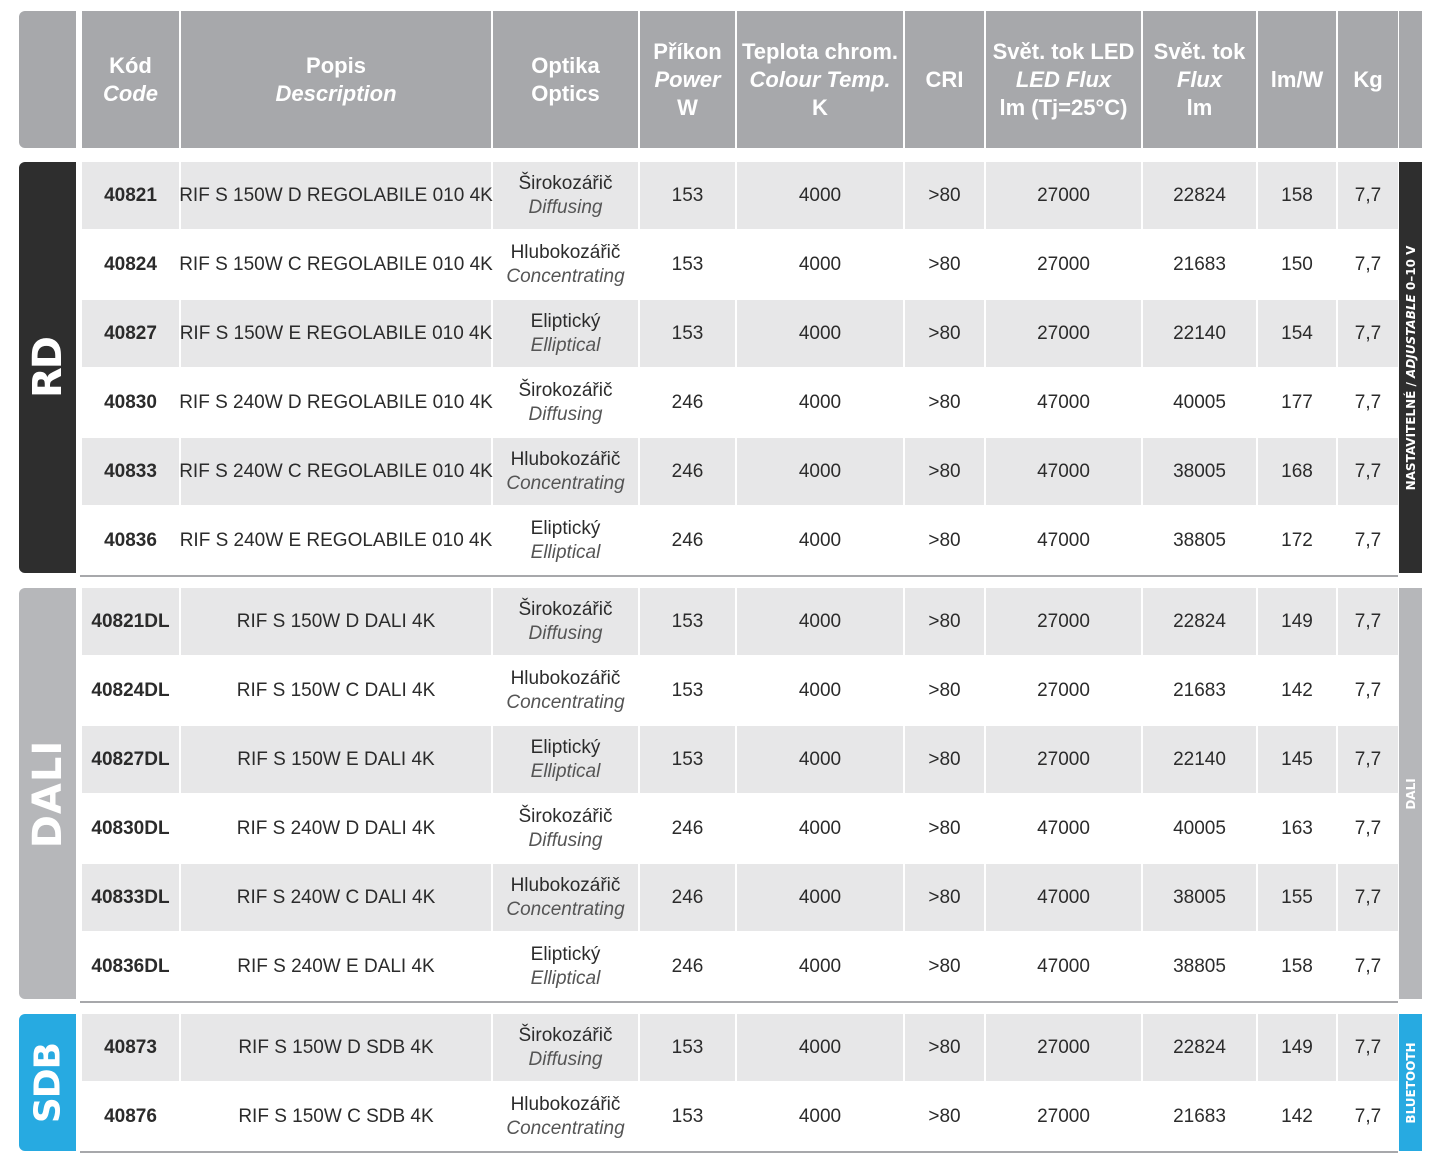 This screenshot has height=1162, width=1430. I want to click on cell-code: 40824DL, so click(130, 690).